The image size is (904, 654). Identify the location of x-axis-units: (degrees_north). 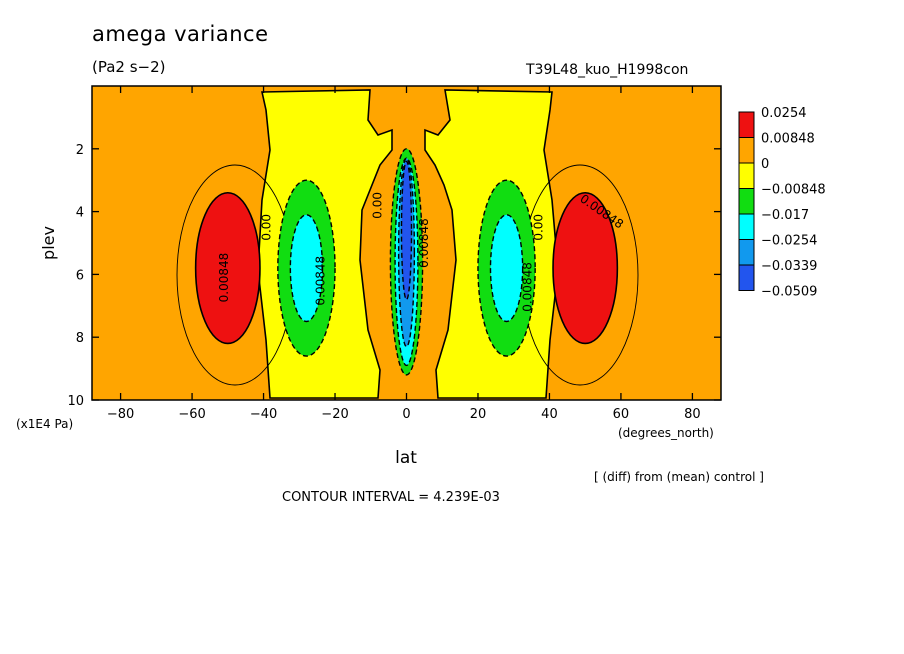
(666, 433).